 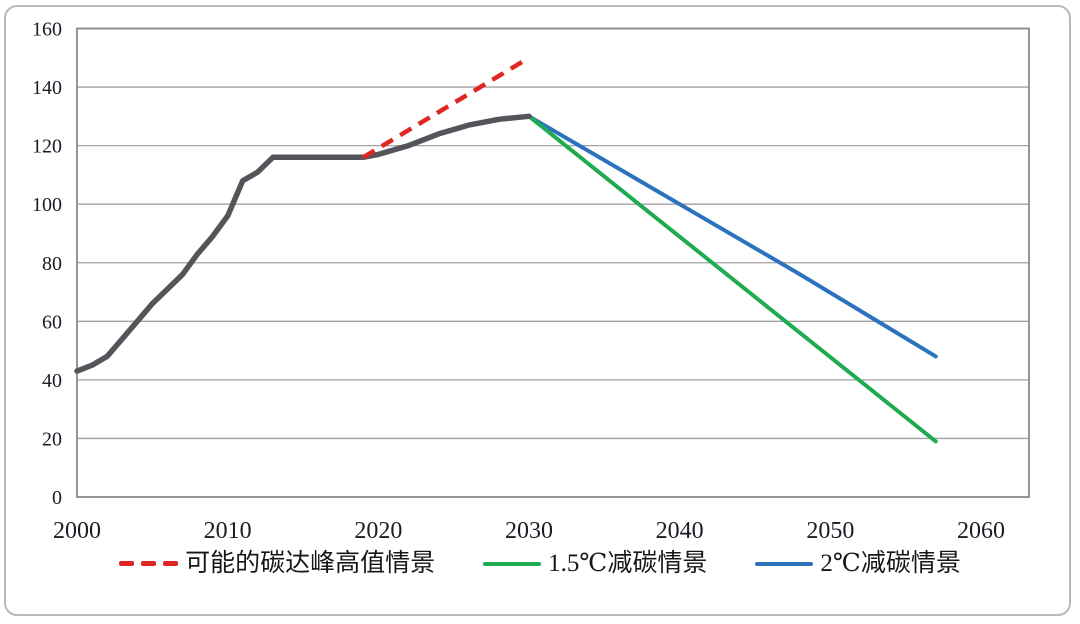 I want to click on y-axis-tick-label: 80, so click(x=52, y=264).